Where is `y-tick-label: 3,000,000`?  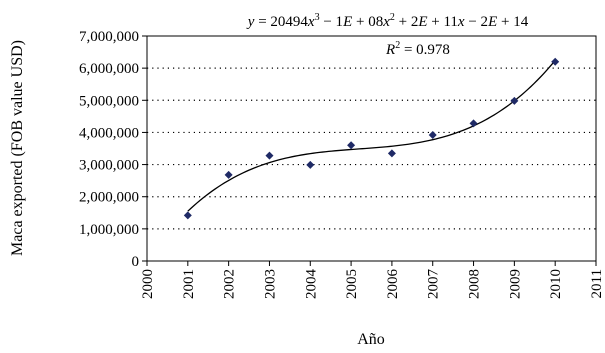 y-tick-label: 3,000,000 is located at coordinates (109, 166).